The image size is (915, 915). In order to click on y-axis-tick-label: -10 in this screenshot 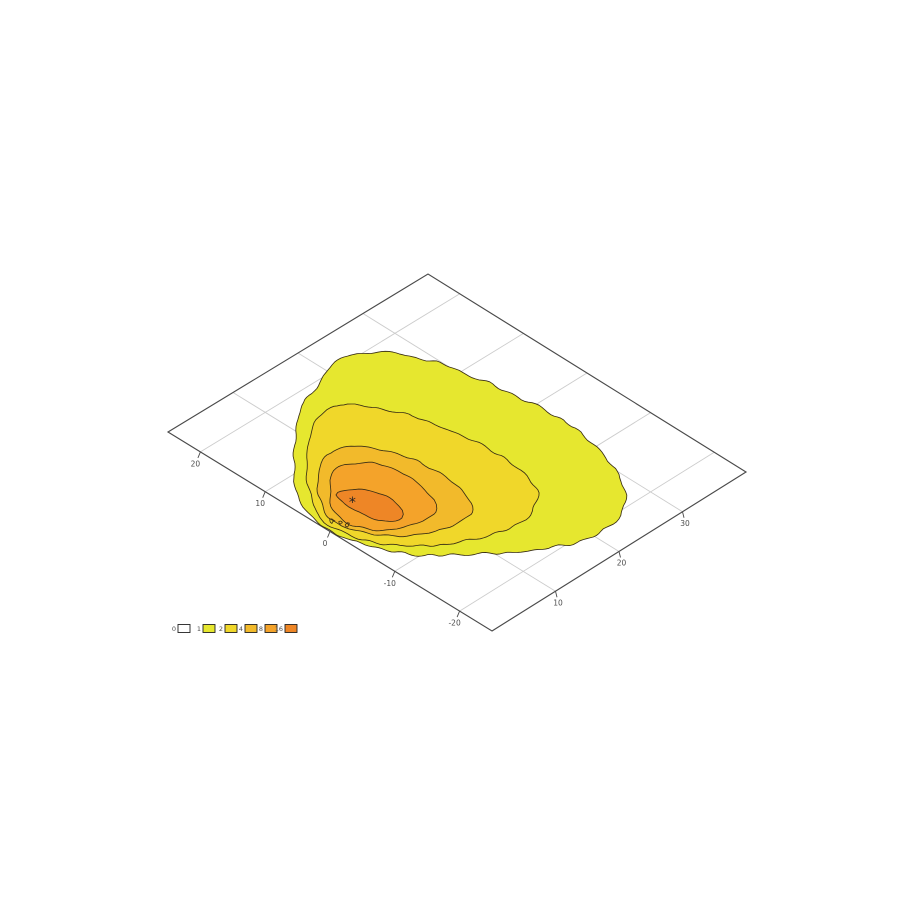, I will do `click(390, 583)`.